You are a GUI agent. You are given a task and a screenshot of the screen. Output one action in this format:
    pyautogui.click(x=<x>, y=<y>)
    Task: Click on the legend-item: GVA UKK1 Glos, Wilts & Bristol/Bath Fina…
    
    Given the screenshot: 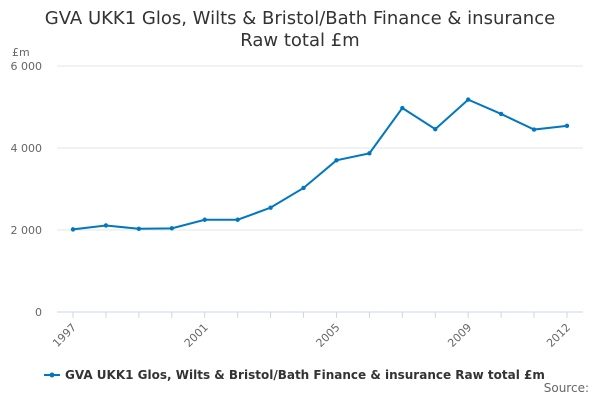 What is the action you would take?
    pyautogui.click(x=294, y=375)
    